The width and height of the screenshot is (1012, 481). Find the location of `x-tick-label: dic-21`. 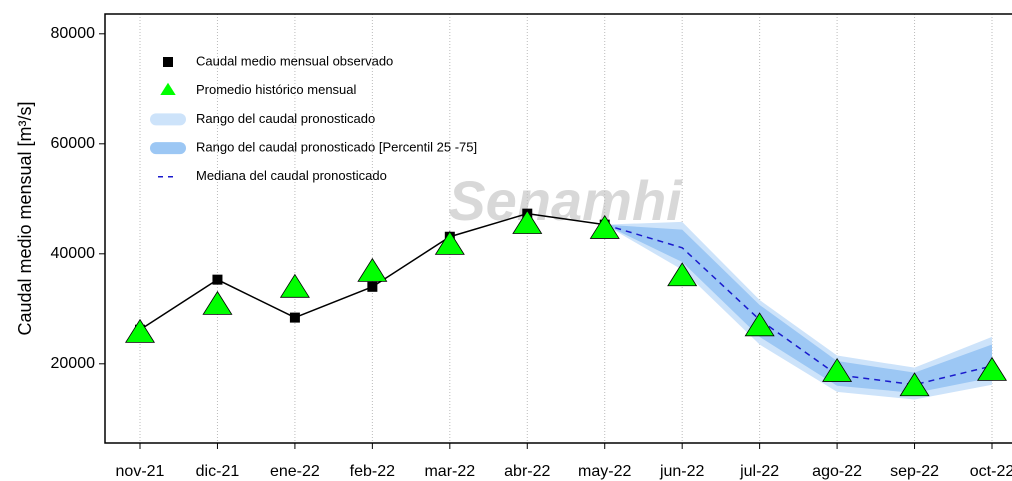

x-tick-label: dic-21 is located at coordinates (218, 471).